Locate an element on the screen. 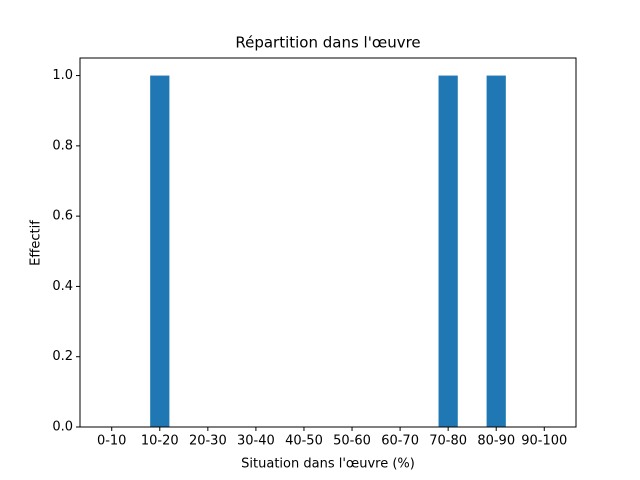 The height and width of the screenshot is (480, 640). x-tick-label: 60-70 is located at coordinates (400, 441).